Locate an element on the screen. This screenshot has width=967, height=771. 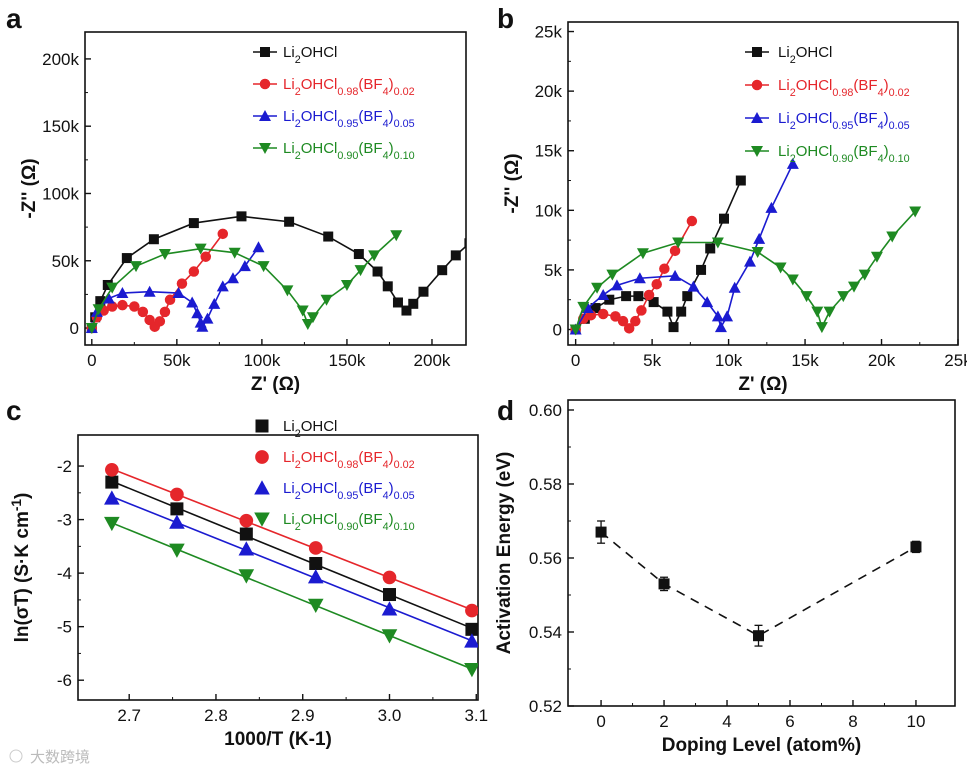
y-tick-label: 0.52 is located at coordinates (545, 706).